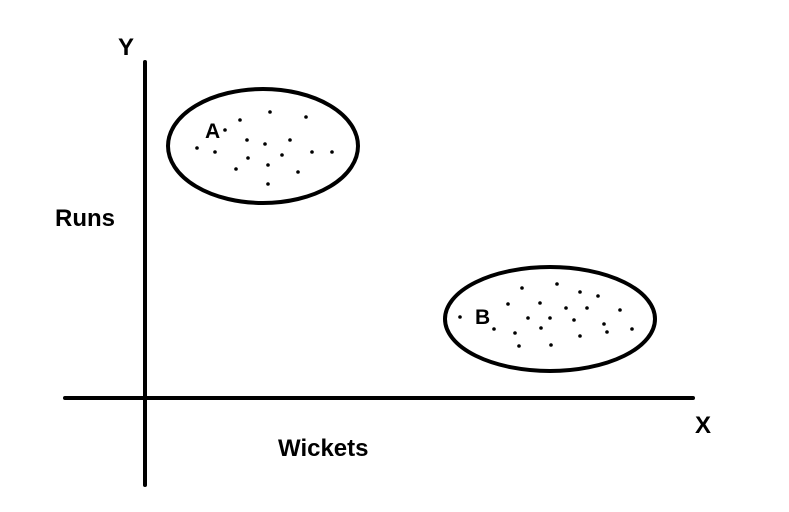  Describe the element at coordinates (85, 218) in the screenshot. I see `y-axis-title: Runs` at that location.